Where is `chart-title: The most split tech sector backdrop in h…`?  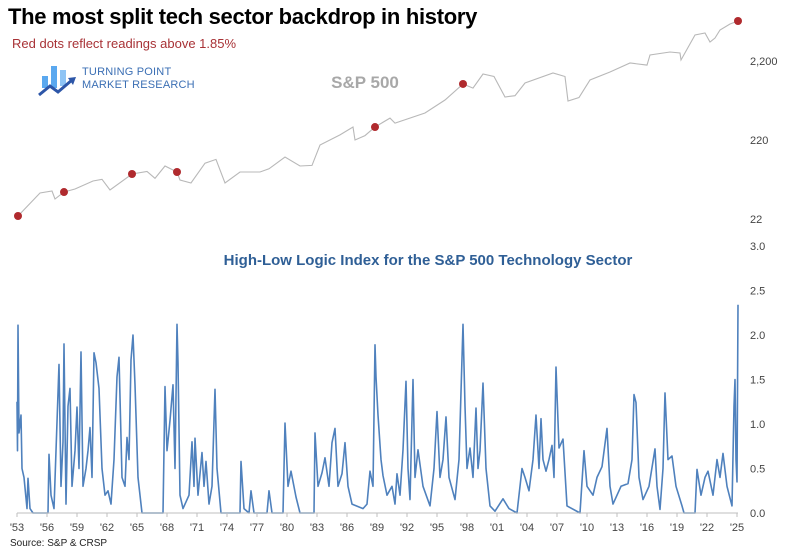
chart-title: The most split tech sector backdrop in h… is located at coordinates (243, 16).